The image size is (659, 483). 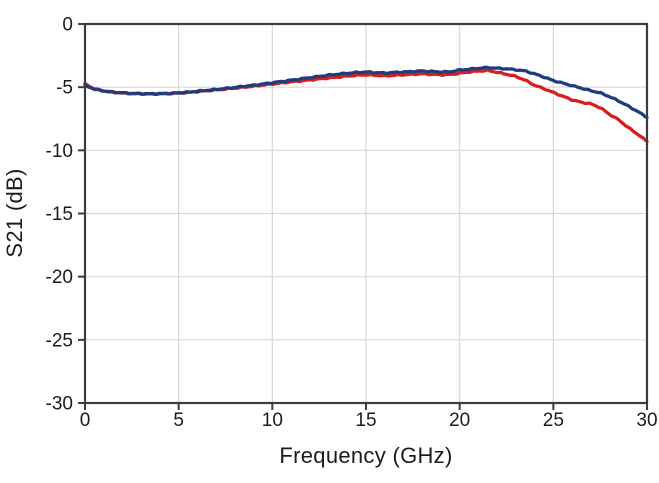 What do you see at coordinates (59, 277) in the screenshot?
I see `y-tick-label: -20` at bounding box center [59, 277].